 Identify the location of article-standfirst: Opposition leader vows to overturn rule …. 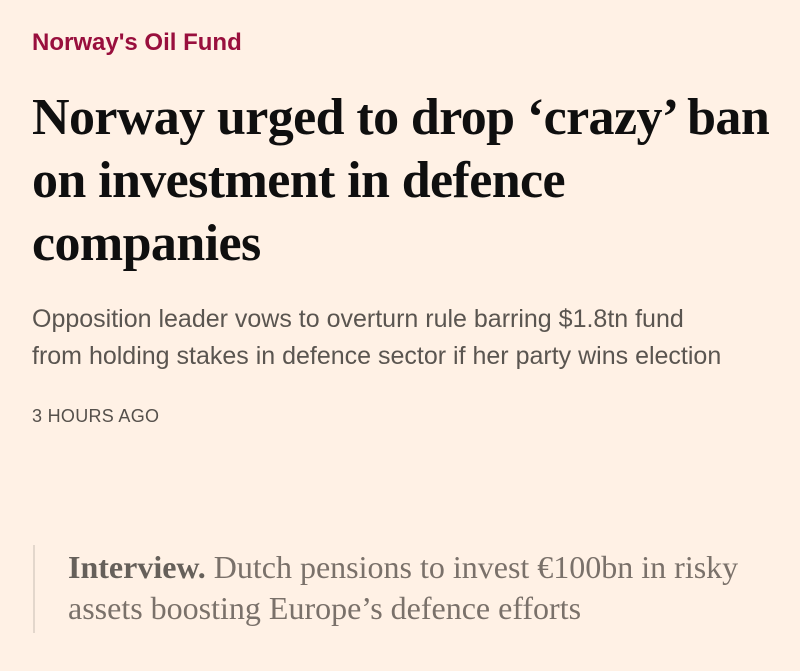
(377, 337).